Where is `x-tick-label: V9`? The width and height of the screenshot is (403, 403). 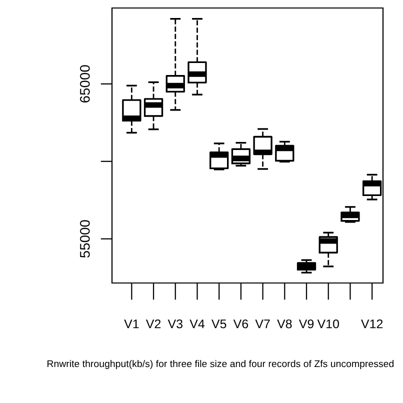
x-tick-label: V9 is located at coordinates (306, 323).